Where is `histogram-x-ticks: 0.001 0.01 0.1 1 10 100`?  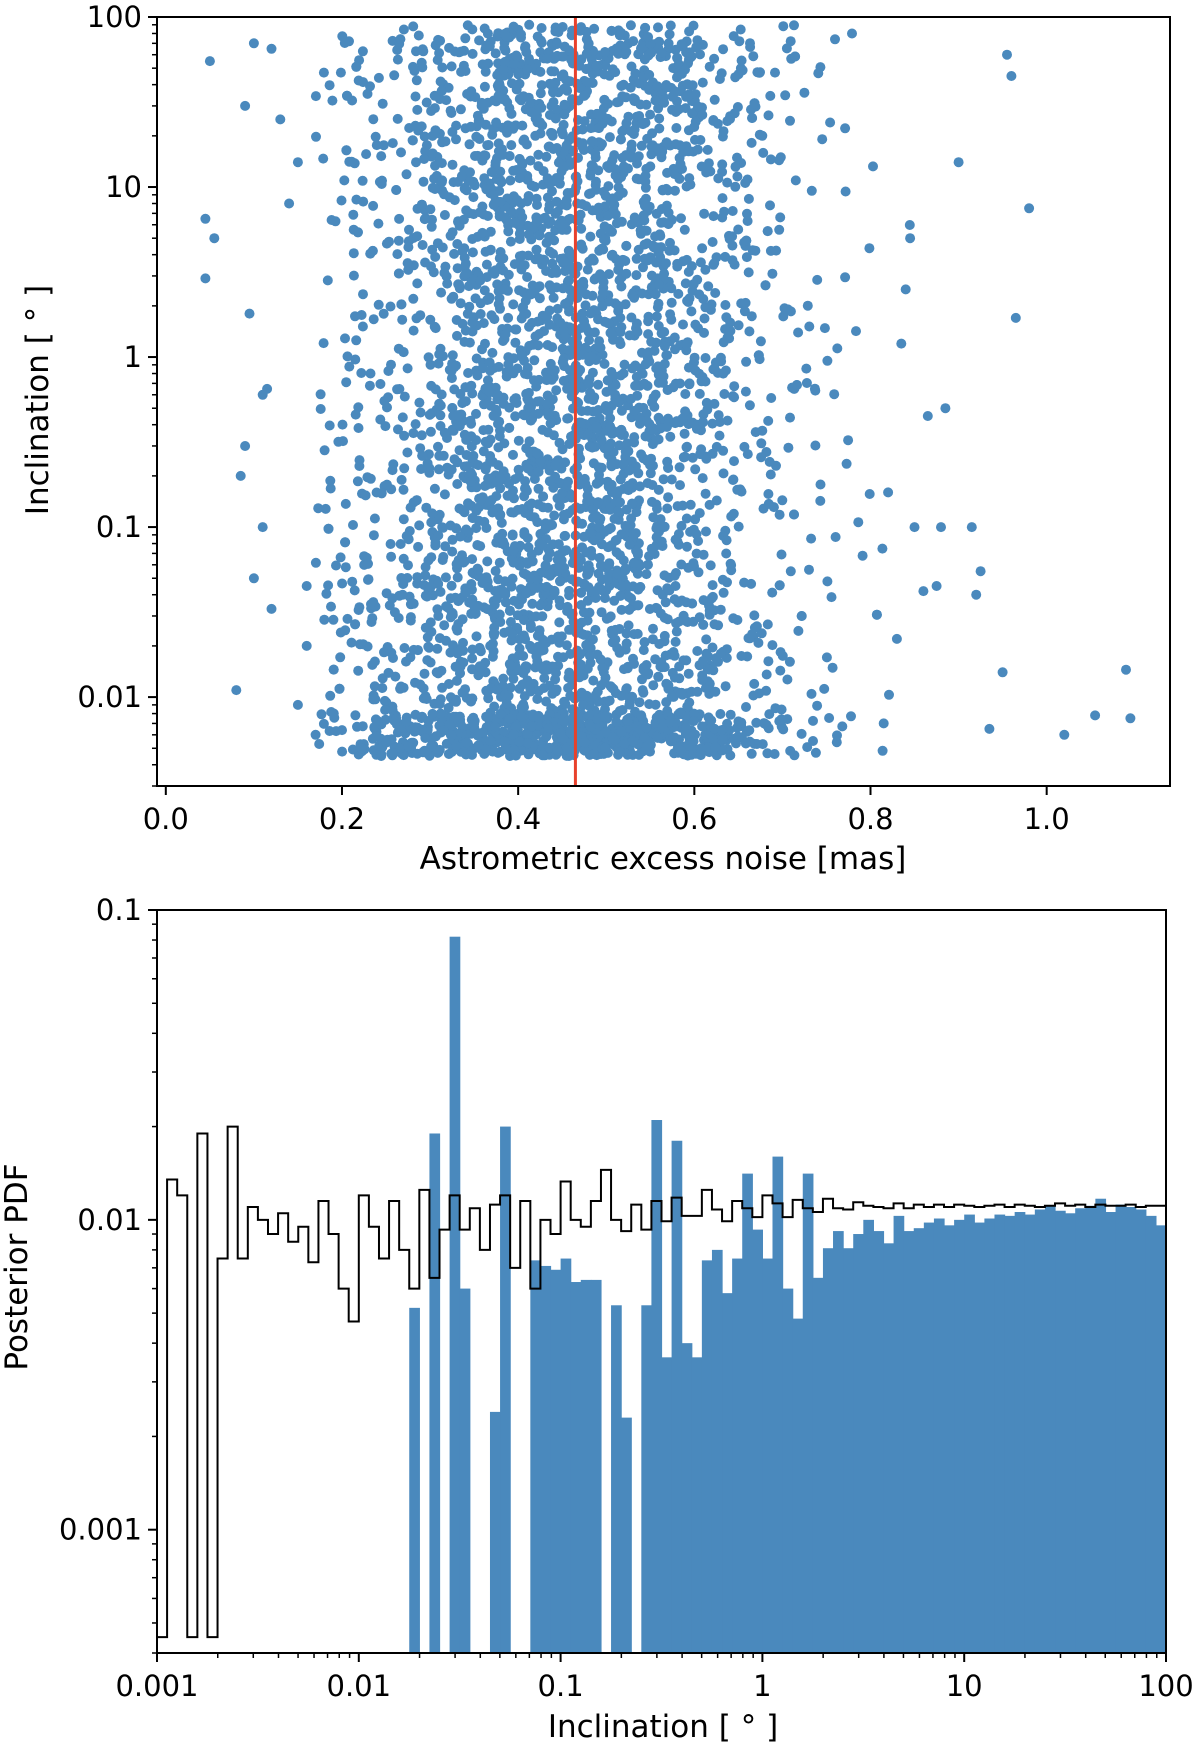
histogram-x-ticks: 0.001 0.01 0.1 1 10 100 is located at coordinates (654, 1678).